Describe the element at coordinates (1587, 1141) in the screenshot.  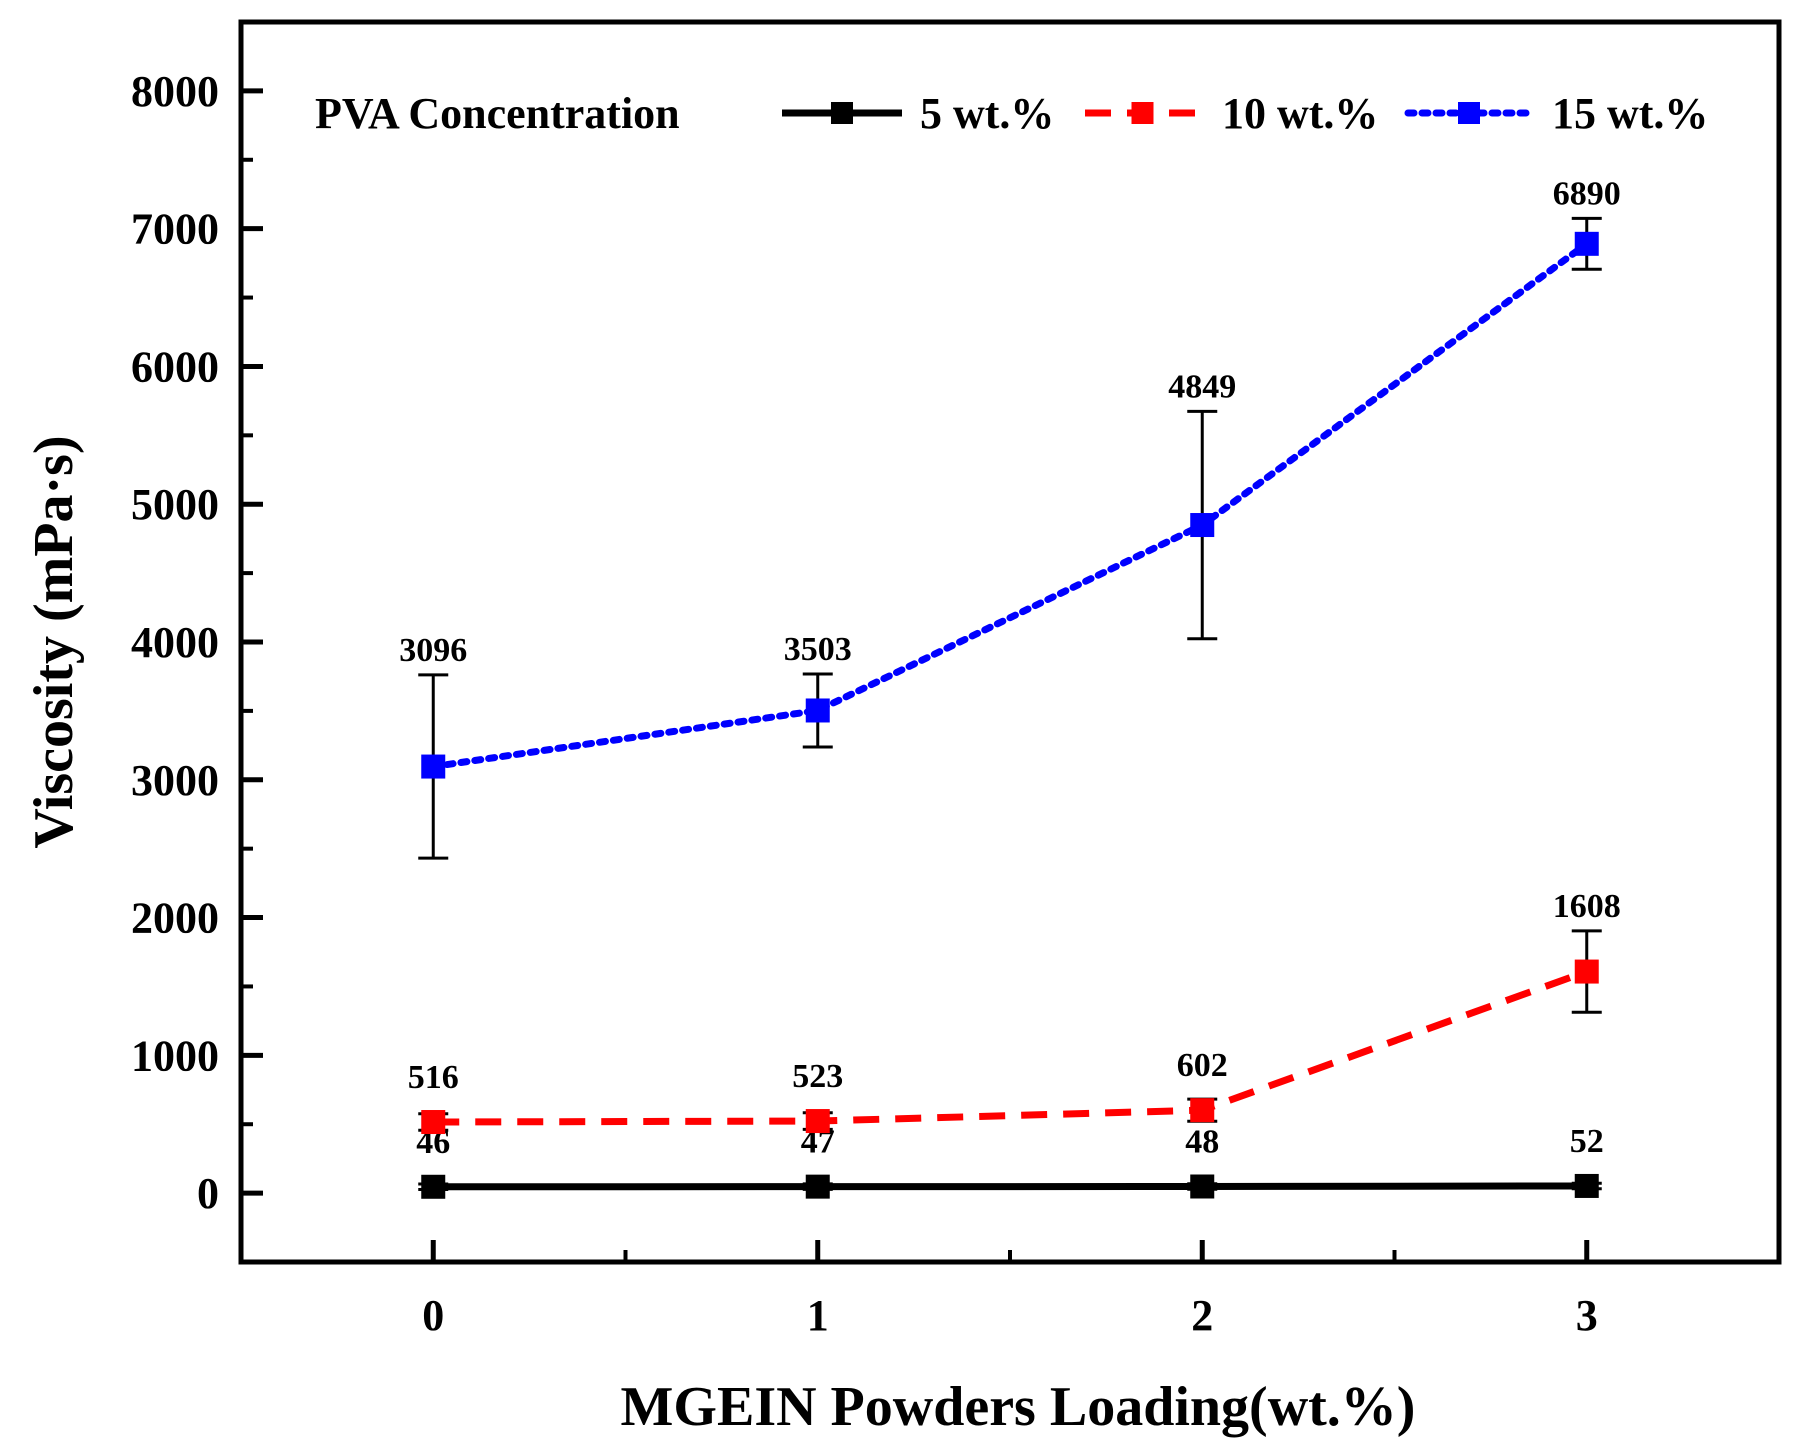
I see `data-label: 52` at that location.